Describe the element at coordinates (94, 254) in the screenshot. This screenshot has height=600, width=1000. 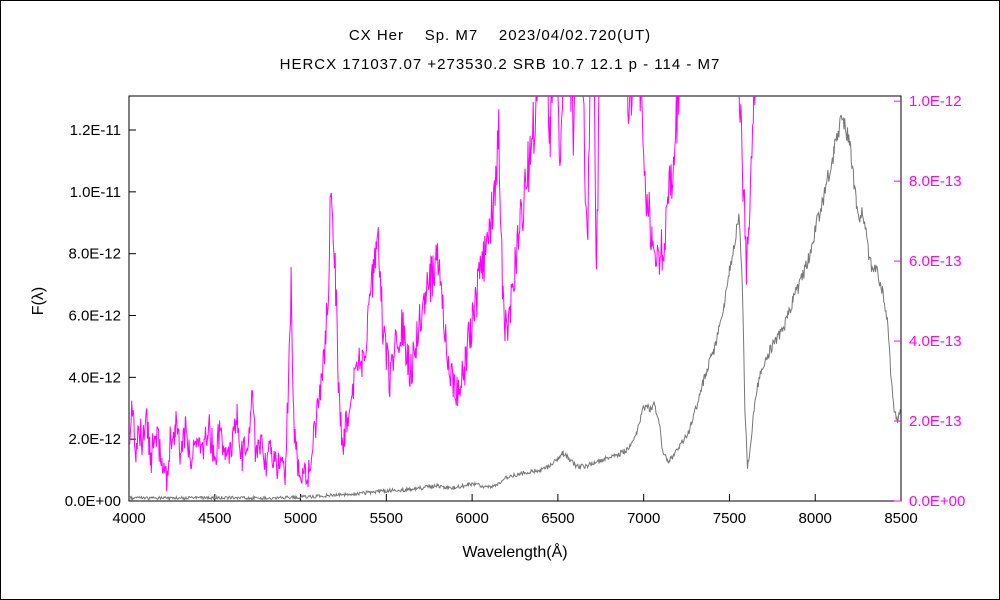
I see `left-tick-label: 8.0E-12` at that location.